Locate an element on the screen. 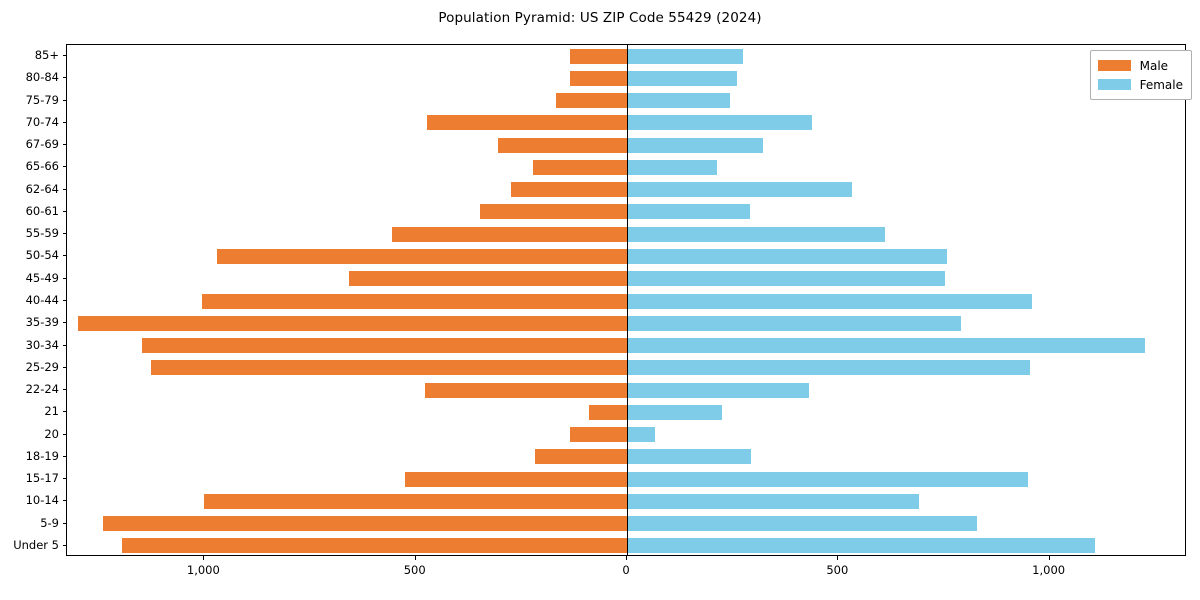 Image resolution: width=1200 pixels, height=600 pixels. y-axis-tick-label: 45-49 is located at coordinates (42, 277).